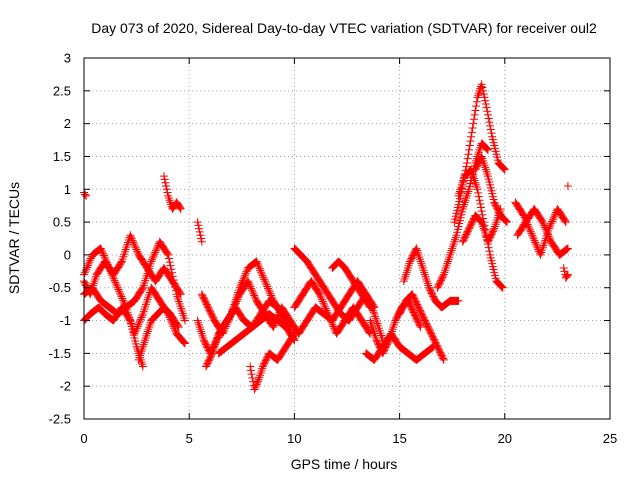 The height and width of the screenshot is (480, 640). Describe the element at coordinates (62, 156) in the screenshot. I see `y-tick-label: 1.5` at that location.